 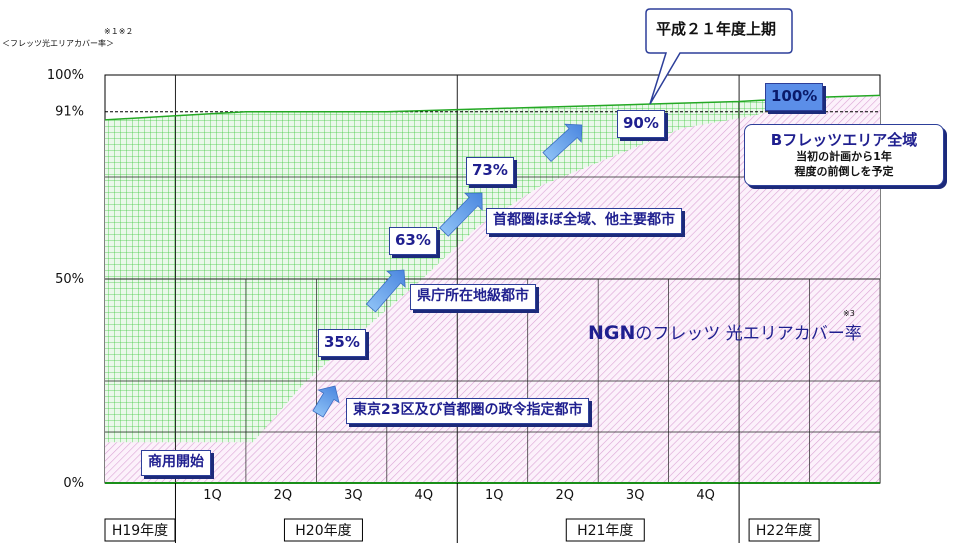 What do you see at coordinates (492, 107) in the screenshot?
I see `flets-line` at bounding box center [492, 107].